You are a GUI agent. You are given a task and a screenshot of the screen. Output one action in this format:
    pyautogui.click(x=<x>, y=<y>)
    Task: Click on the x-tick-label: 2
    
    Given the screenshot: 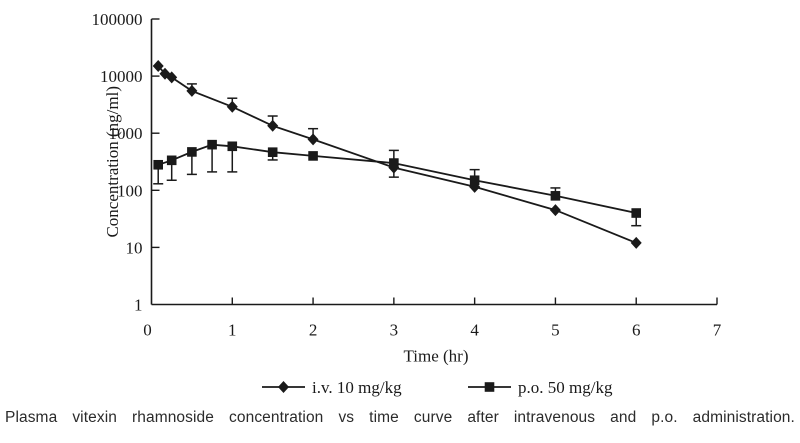 What is the action you would take?
    pyautogui.click(x=313, y=330)
    